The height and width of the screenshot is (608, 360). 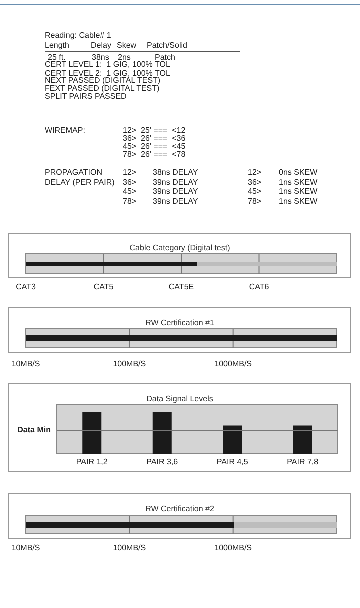 I want to click on text: 0ns SKEW, so click(x=298, y=173).